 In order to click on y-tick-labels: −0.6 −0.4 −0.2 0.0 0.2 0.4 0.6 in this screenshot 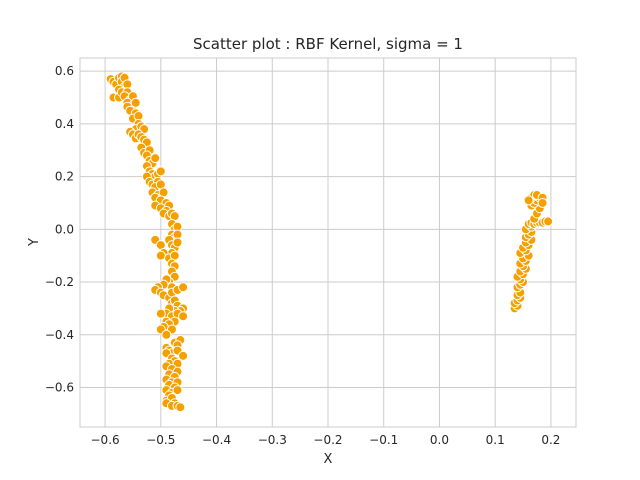, I will do `click(59, 229)`.